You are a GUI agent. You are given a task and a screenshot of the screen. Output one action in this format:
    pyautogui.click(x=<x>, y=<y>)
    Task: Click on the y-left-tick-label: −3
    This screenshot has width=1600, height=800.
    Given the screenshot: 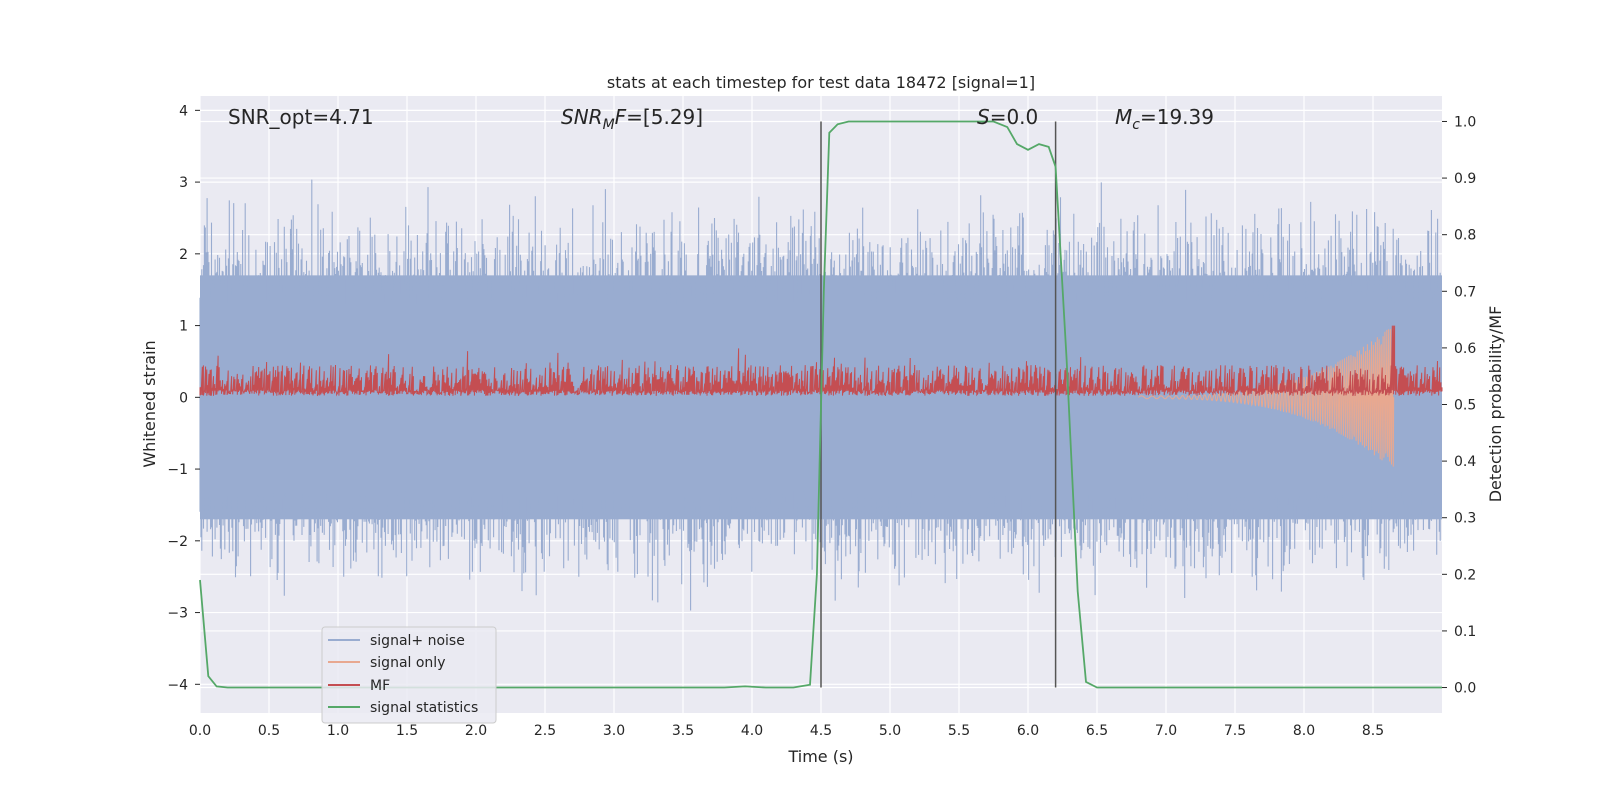 What is the action you would take?
    pyautogui.click(x=177, y=614)
    